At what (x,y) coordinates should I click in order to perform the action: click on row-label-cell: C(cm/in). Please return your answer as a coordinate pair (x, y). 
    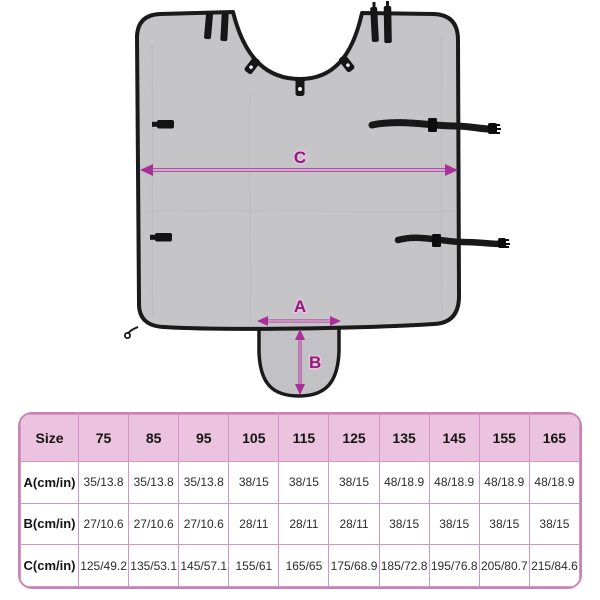
    Looking at the image, I should click on (49, 565).